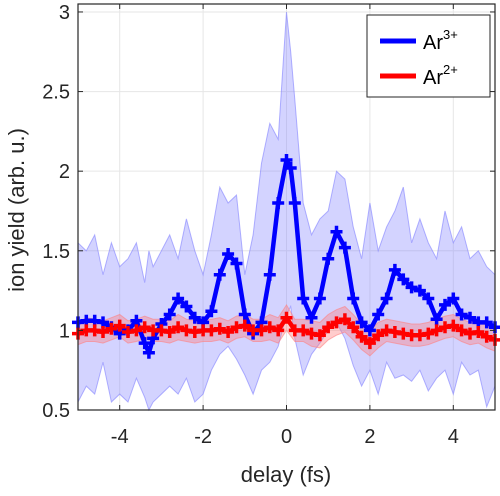 This screenshot has height=496, width=500. What do you see at coordinates (369, 437) in the screenshot?
I see `x-tick-label: 2` at bounding box center [369, 437].